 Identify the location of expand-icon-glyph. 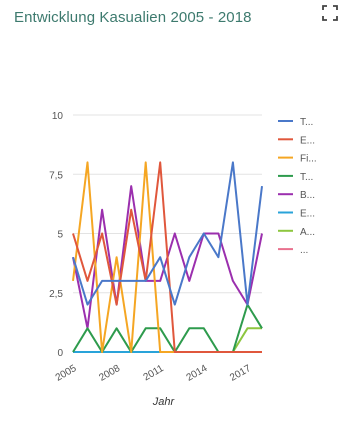
(330, 13).